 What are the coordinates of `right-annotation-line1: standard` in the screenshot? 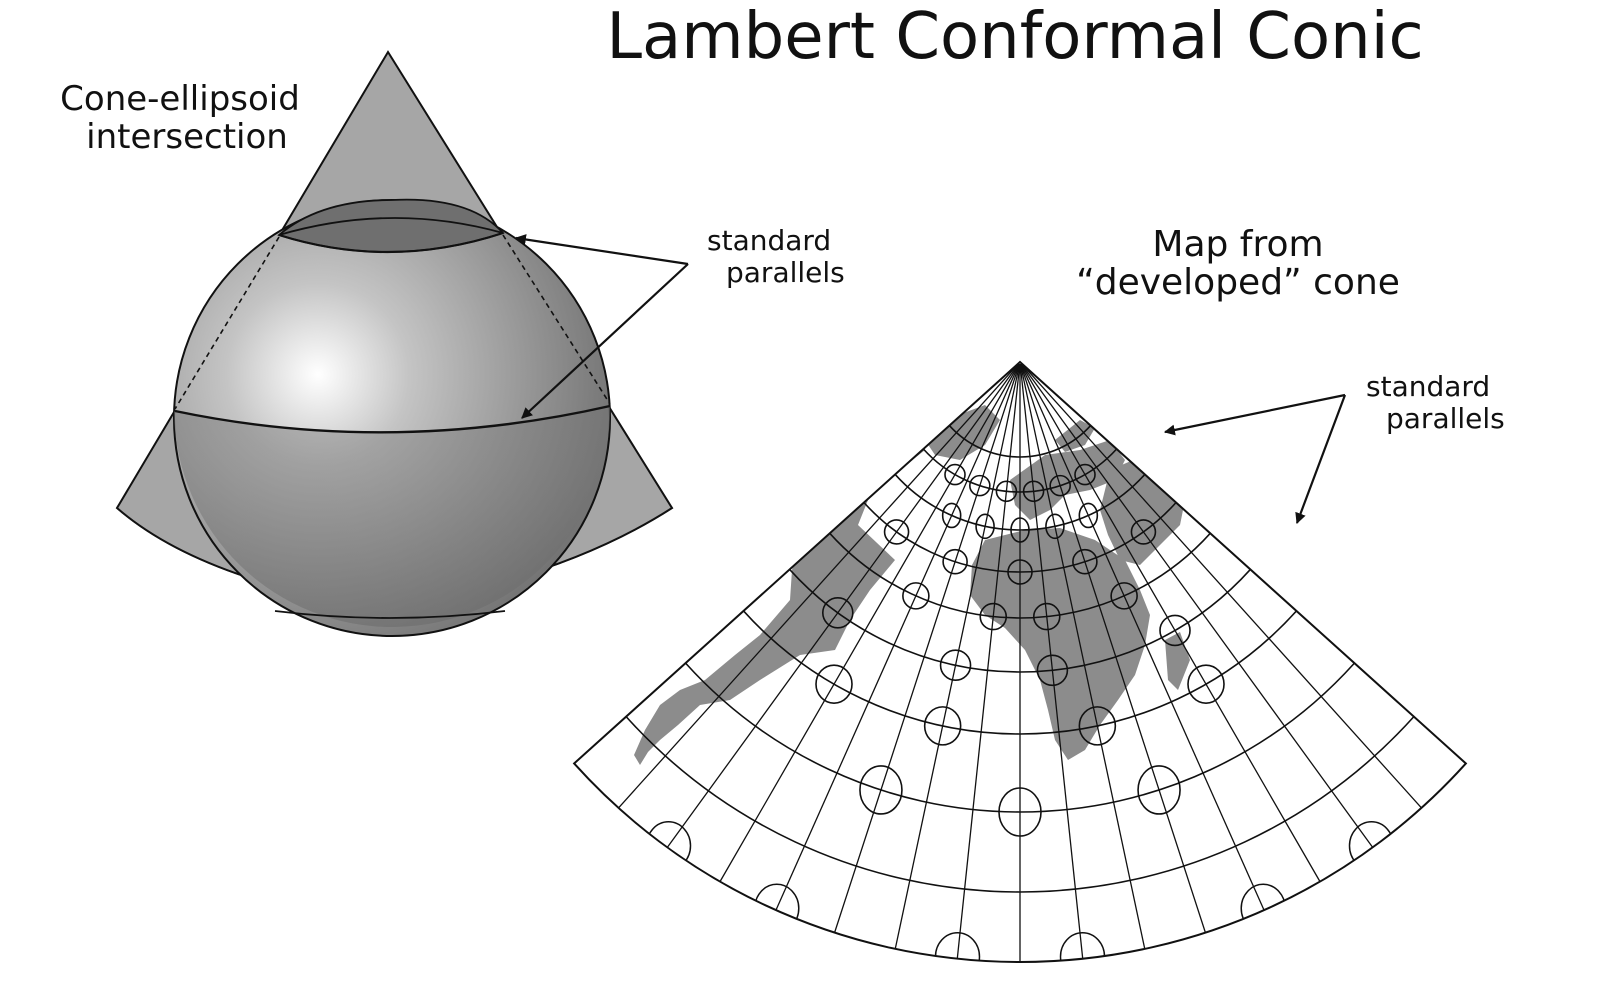 It's located at (1428, 386).